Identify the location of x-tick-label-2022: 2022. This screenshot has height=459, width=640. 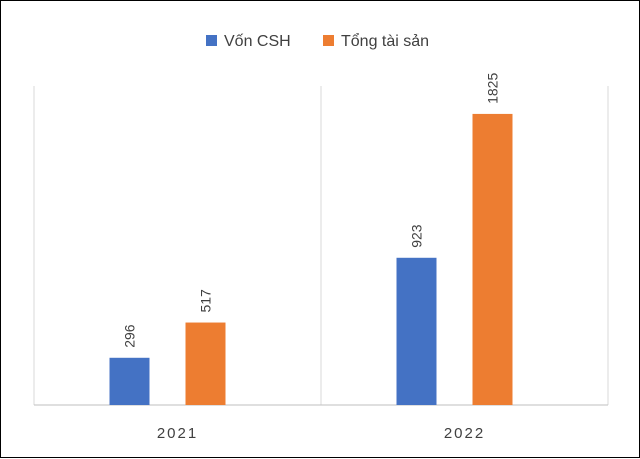
(464, 433).